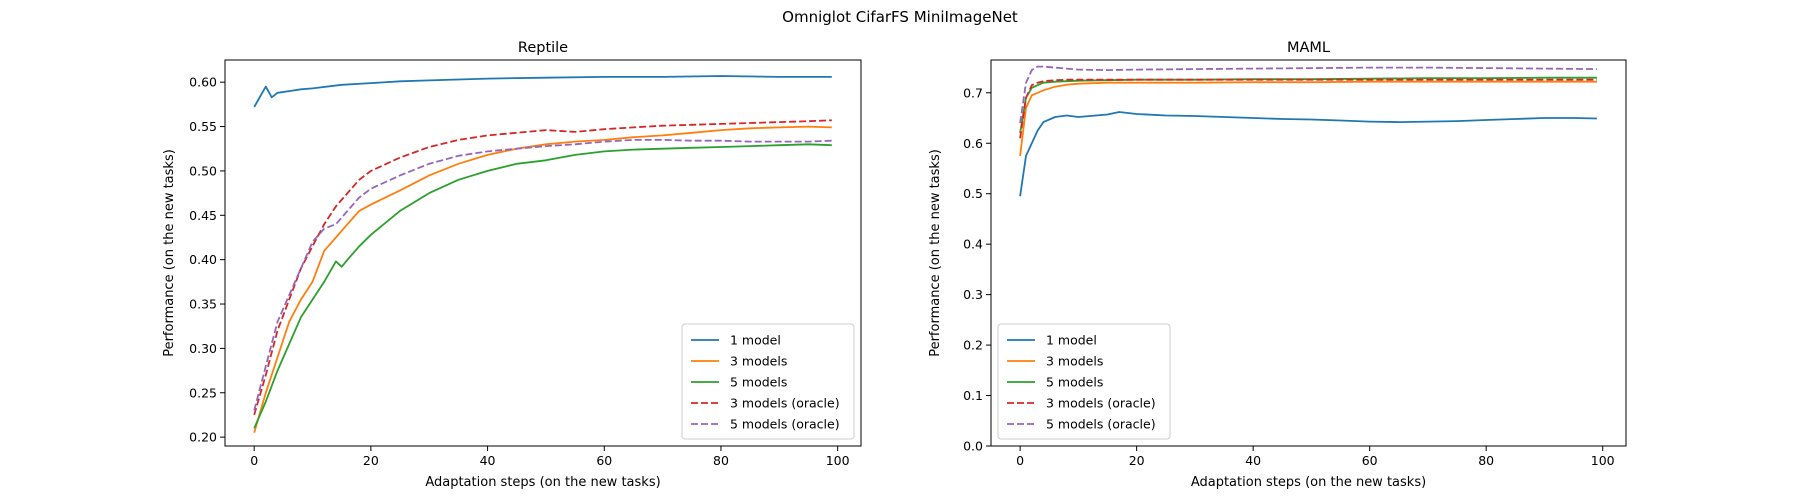 Image resolution: width=1800 pixels, height=500 pixels. What do you see at coordinates (203, 126) in the screenshot?
I see `y-tick-label: 0.55` at bounding box center [203, 126].